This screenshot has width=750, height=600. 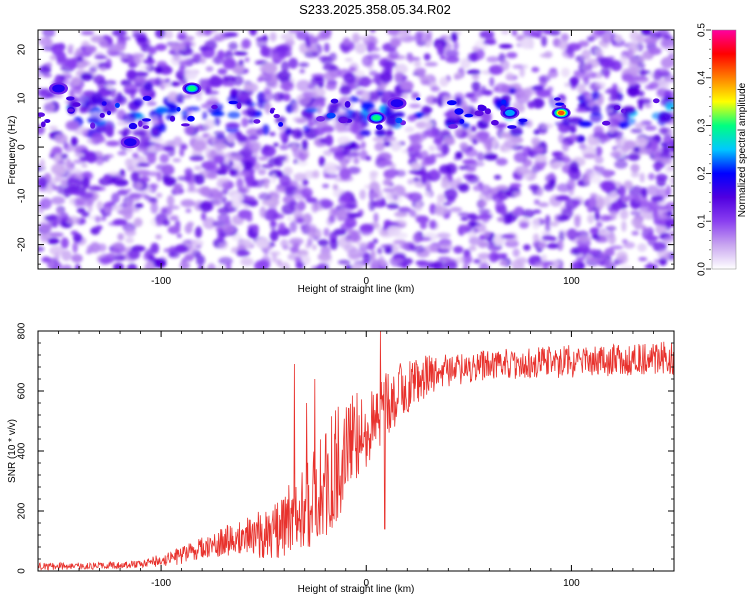 What do you see at coordinates (702, 30) in the screenshot?
I see `colorbar-tick-label: 0.5` at bounding box center [702, 30].